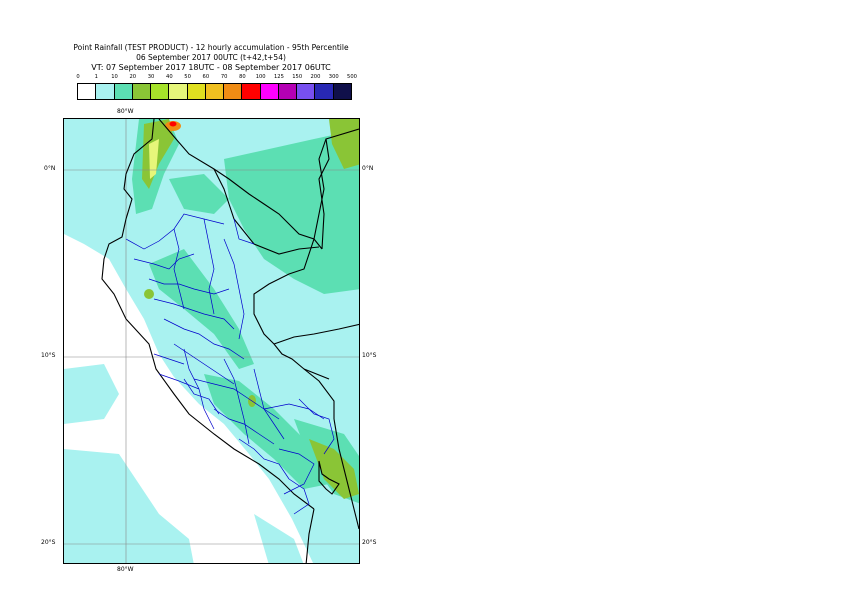 The width and height of the screenshot is (842, 596). What do you see at coordinates (297, 77) in the screenshot?
I see `legend-threshold: 150` at bounding box center [297, 77].